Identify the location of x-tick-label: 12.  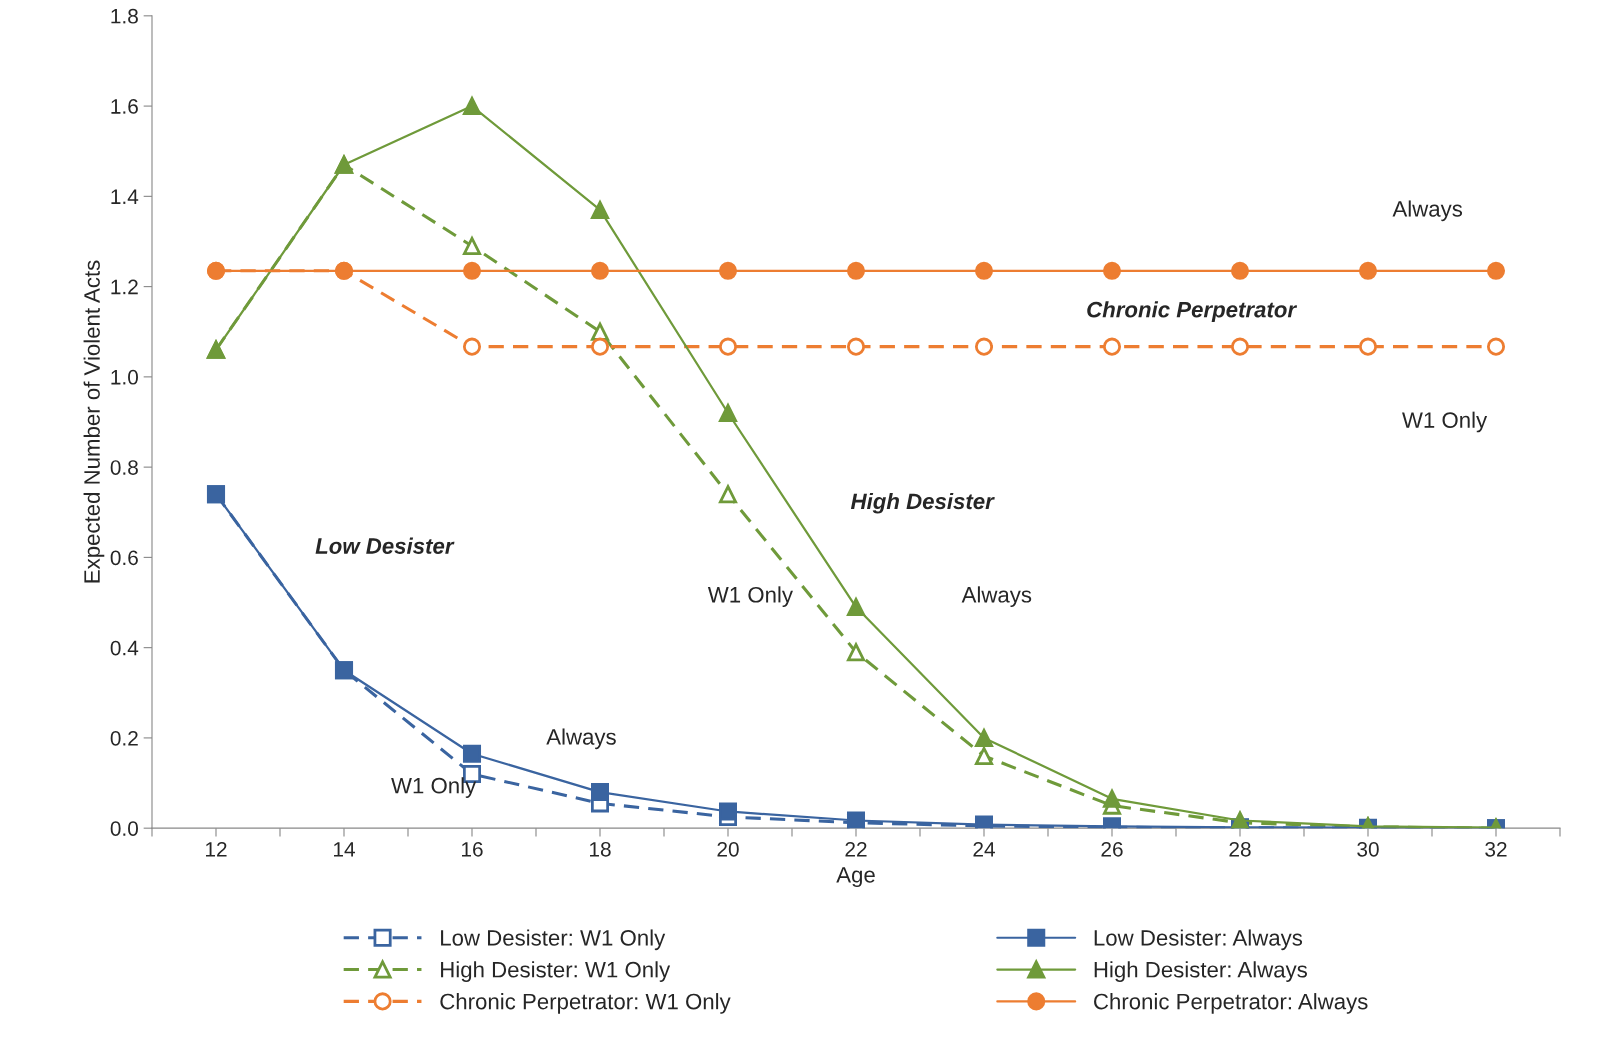
(216, 849).